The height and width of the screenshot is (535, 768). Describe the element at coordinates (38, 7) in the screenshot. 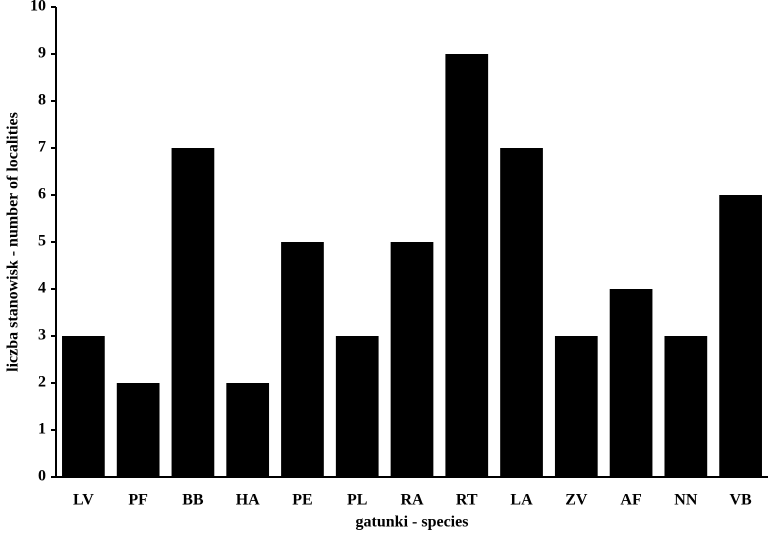

I see `y-tick-label: 10` at that location.